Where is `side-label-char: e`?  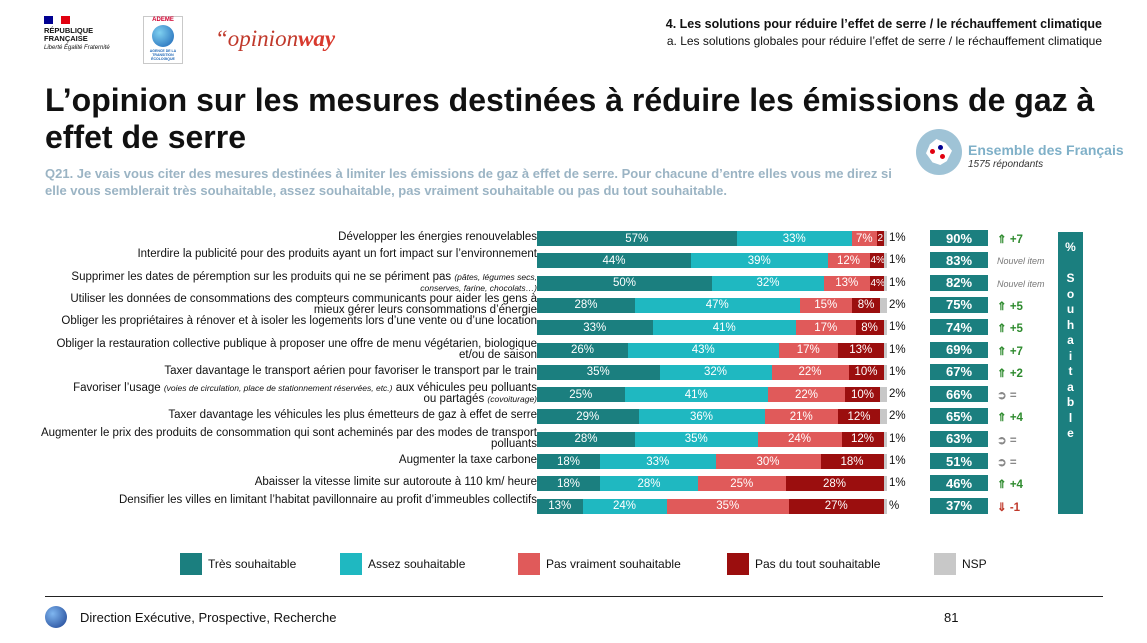
side-label-char: e is located at coordinates (1070, 433).